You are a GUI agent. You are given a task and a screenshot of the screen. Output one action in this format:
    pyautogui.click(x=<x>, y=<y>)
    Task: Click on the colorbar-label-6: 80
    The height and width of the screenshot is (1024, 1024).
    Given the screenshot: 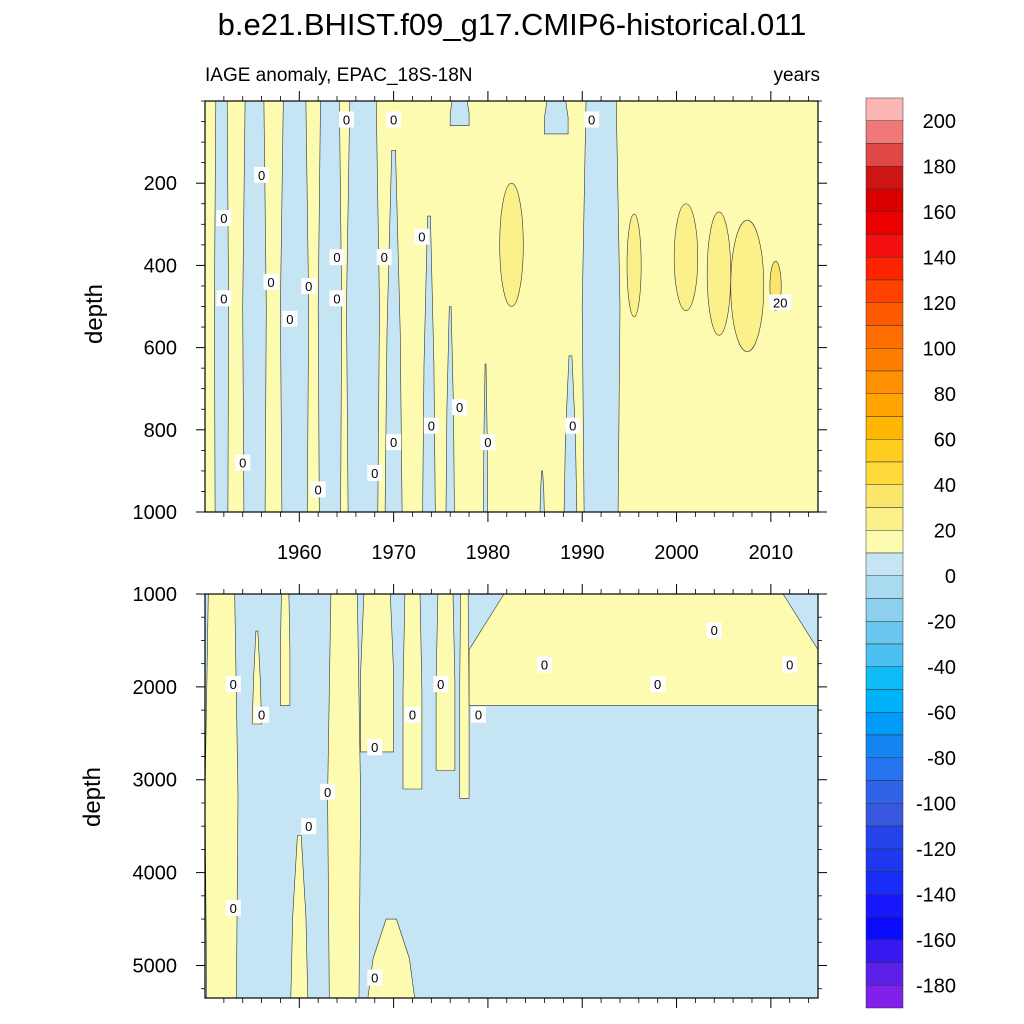 What is the action you would take?
    pyautogui.click(x=945, y=395)
    